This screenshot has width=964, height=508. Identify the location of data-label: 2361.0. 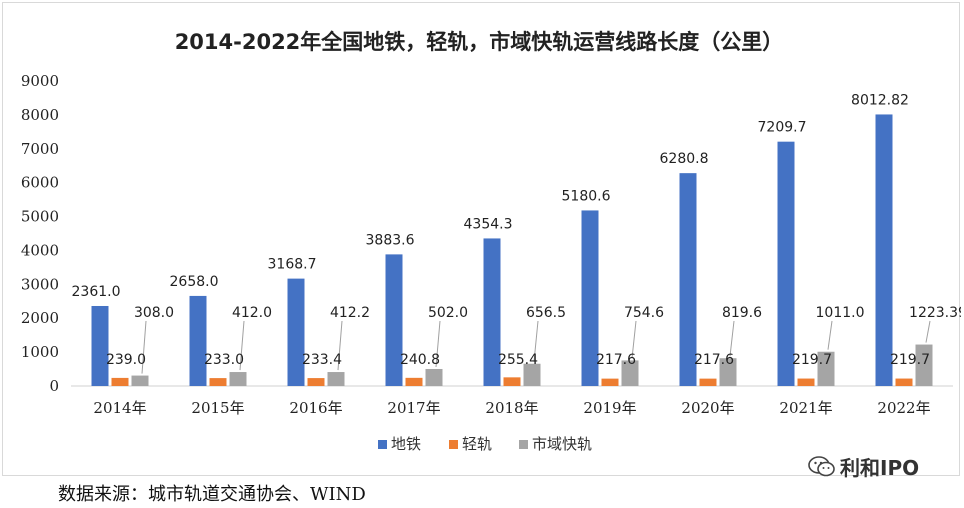
(96, 292).